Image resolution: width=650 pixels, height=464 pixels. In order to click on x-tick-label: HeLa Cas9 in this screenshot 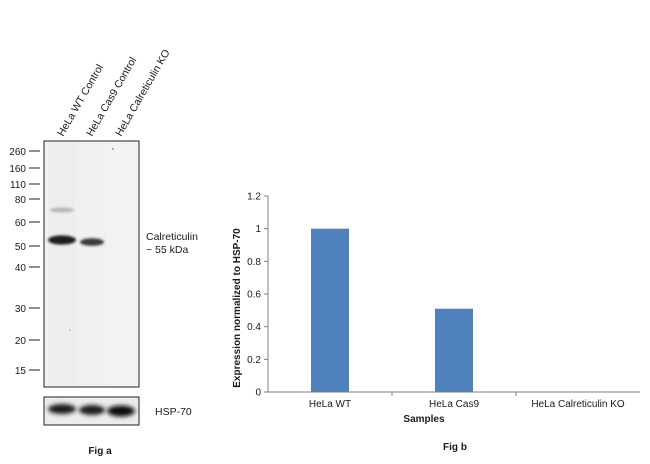, I will do `click(454, 404)`.